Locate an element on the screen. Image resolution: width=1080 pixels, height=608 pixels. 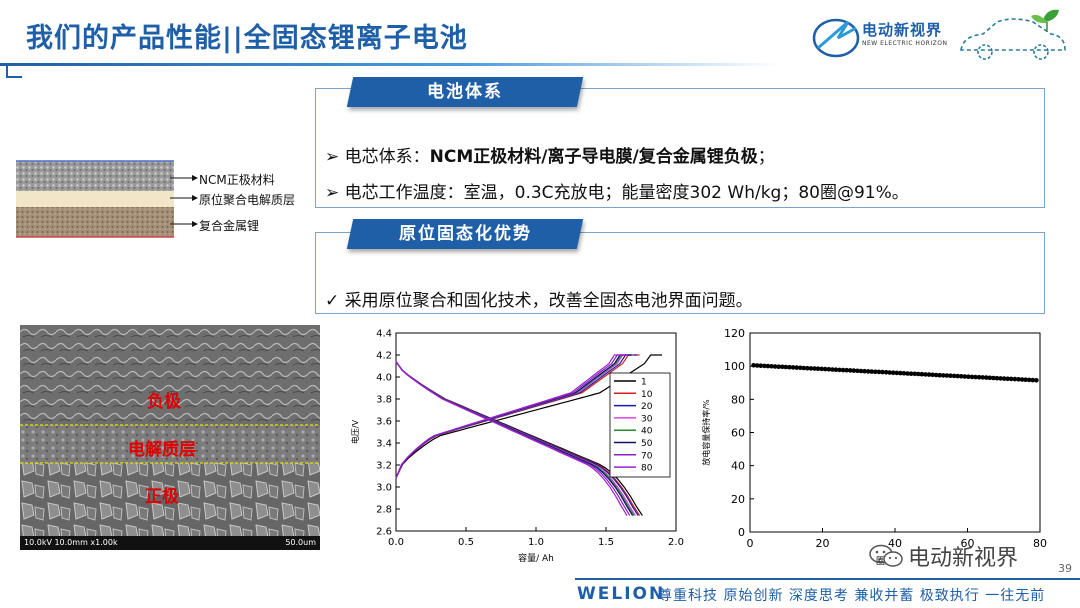
chart1-xlabel: 容量/ Ah is located at coordinates (536, 558).